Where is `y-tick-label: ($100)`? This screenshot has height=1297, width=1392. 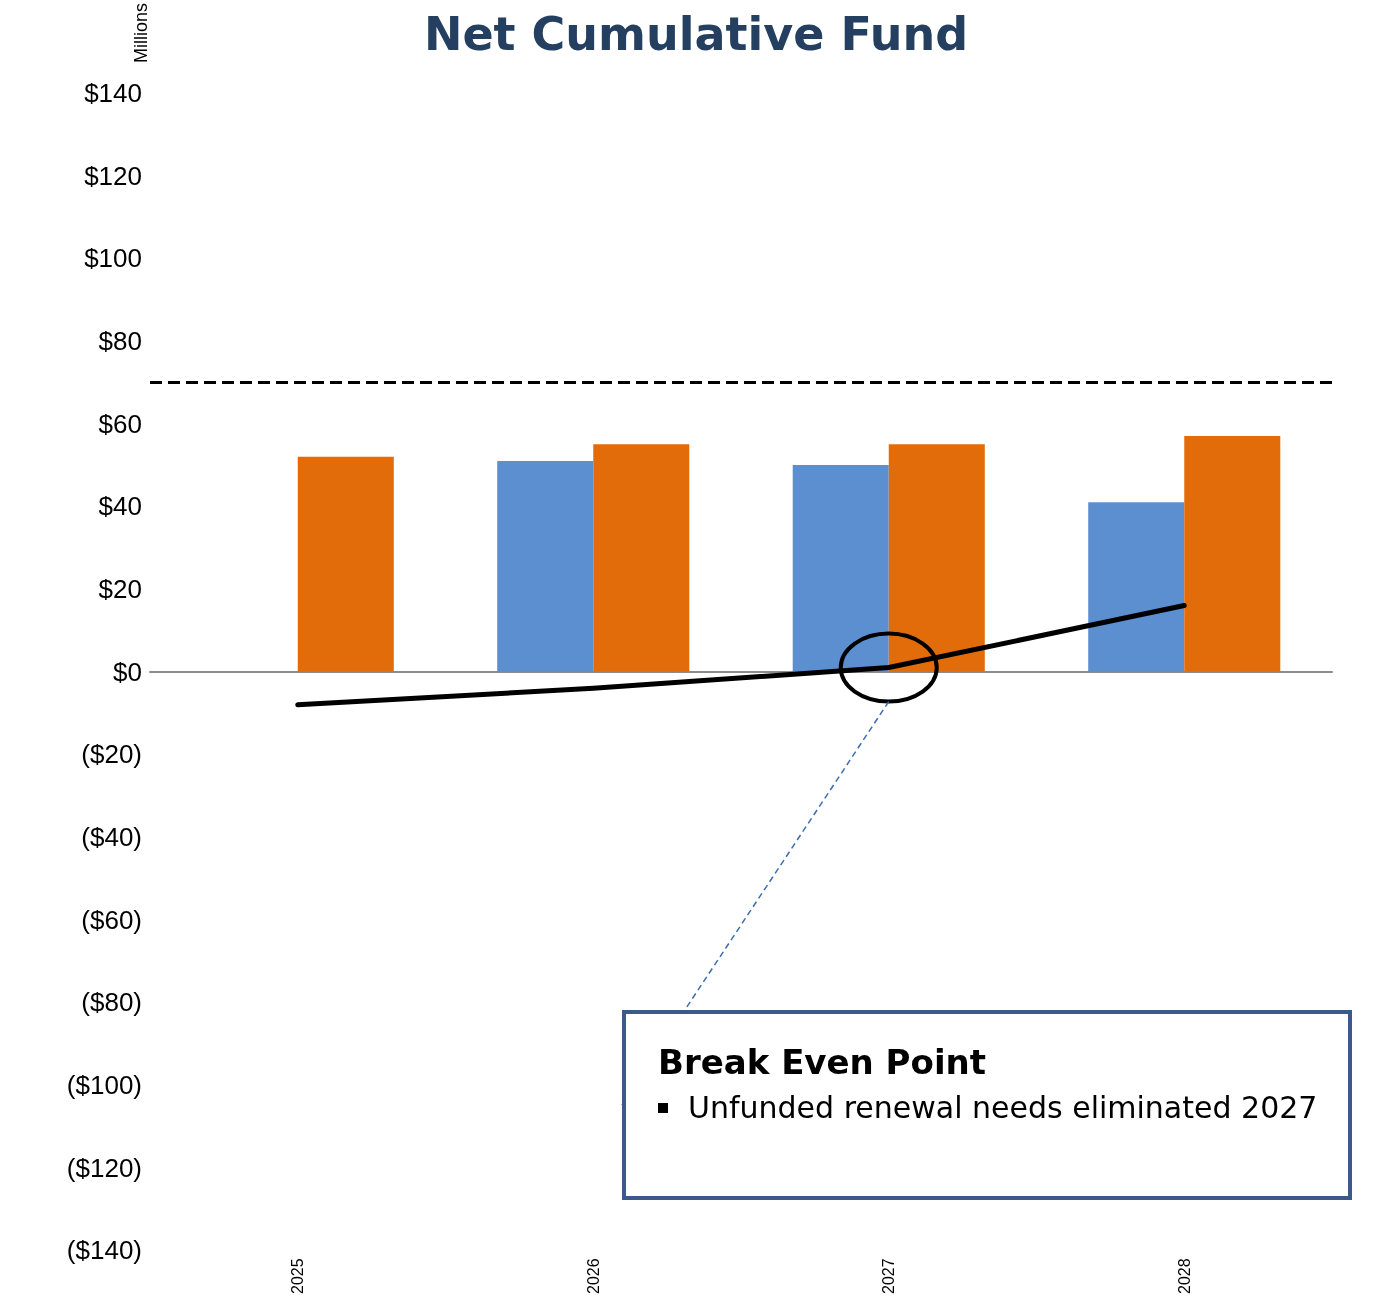 y-tick-label: ($100) is located at coordinates (104, 1085).